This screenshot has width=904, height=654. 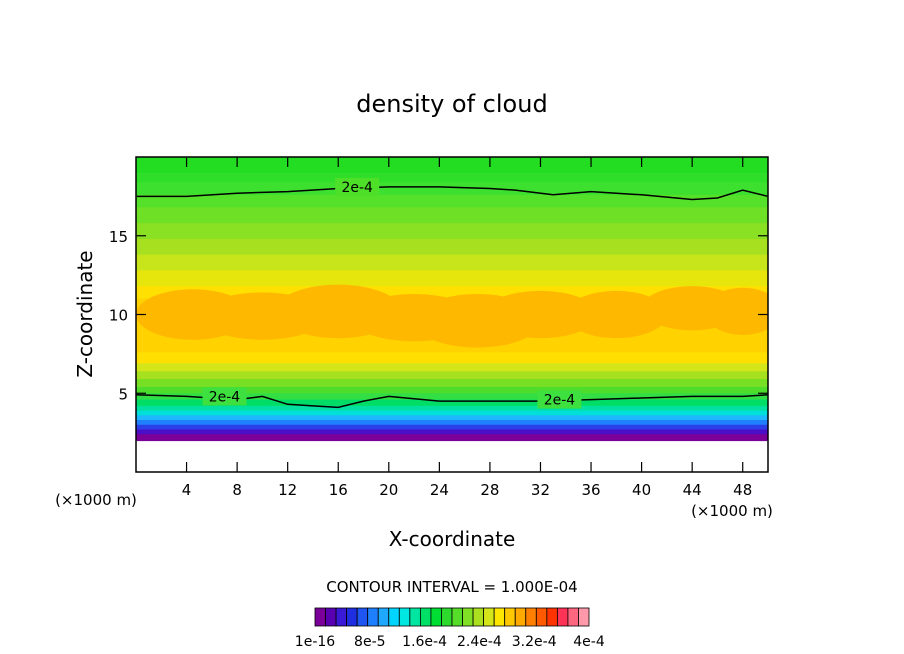 What do you see at coordinates (451, 587) in the screenshot?
I see `contour-interval-text: CONTOUR INTERVAL = 1.000E-04` at bounding box center [451, 587].